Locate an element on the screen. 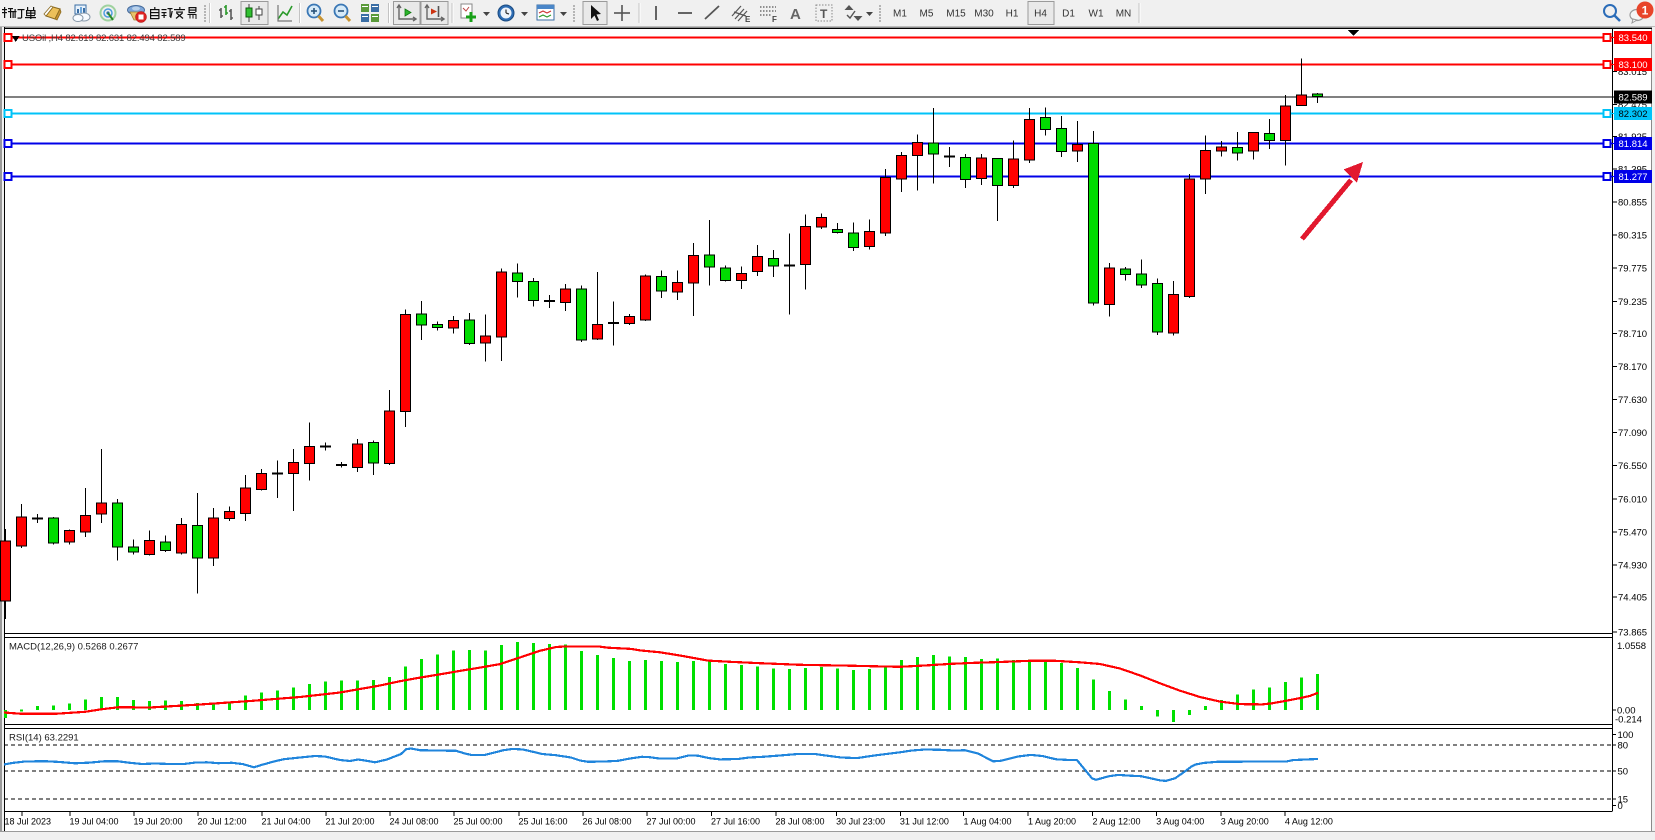  svg-text: 76.550 is located at coordinates (1632, 466).